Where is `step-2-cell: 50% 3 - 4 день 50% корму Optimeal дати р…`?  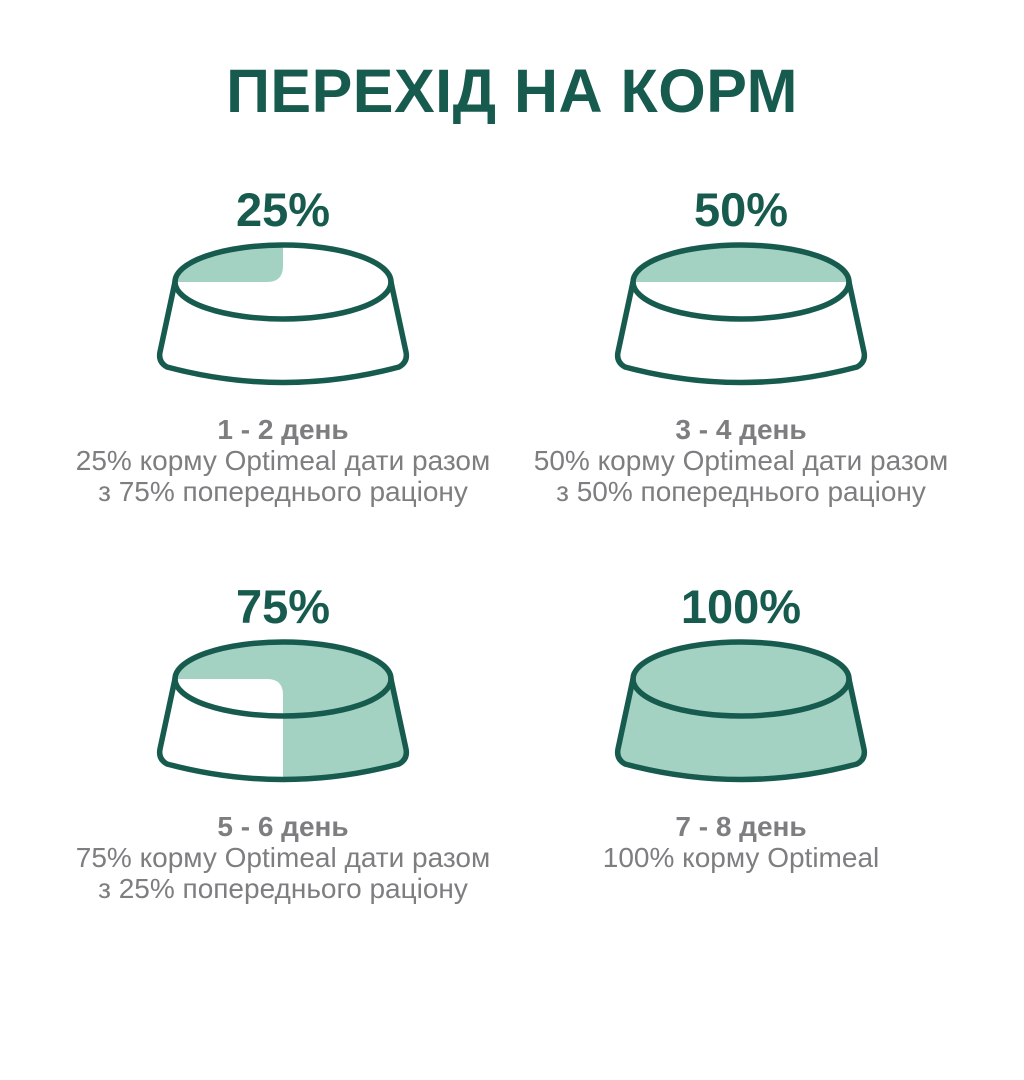
step-2-cell: 50% 3 - 4 день 50% корму Optimeal дати р… is located at coordinates (741, 345).